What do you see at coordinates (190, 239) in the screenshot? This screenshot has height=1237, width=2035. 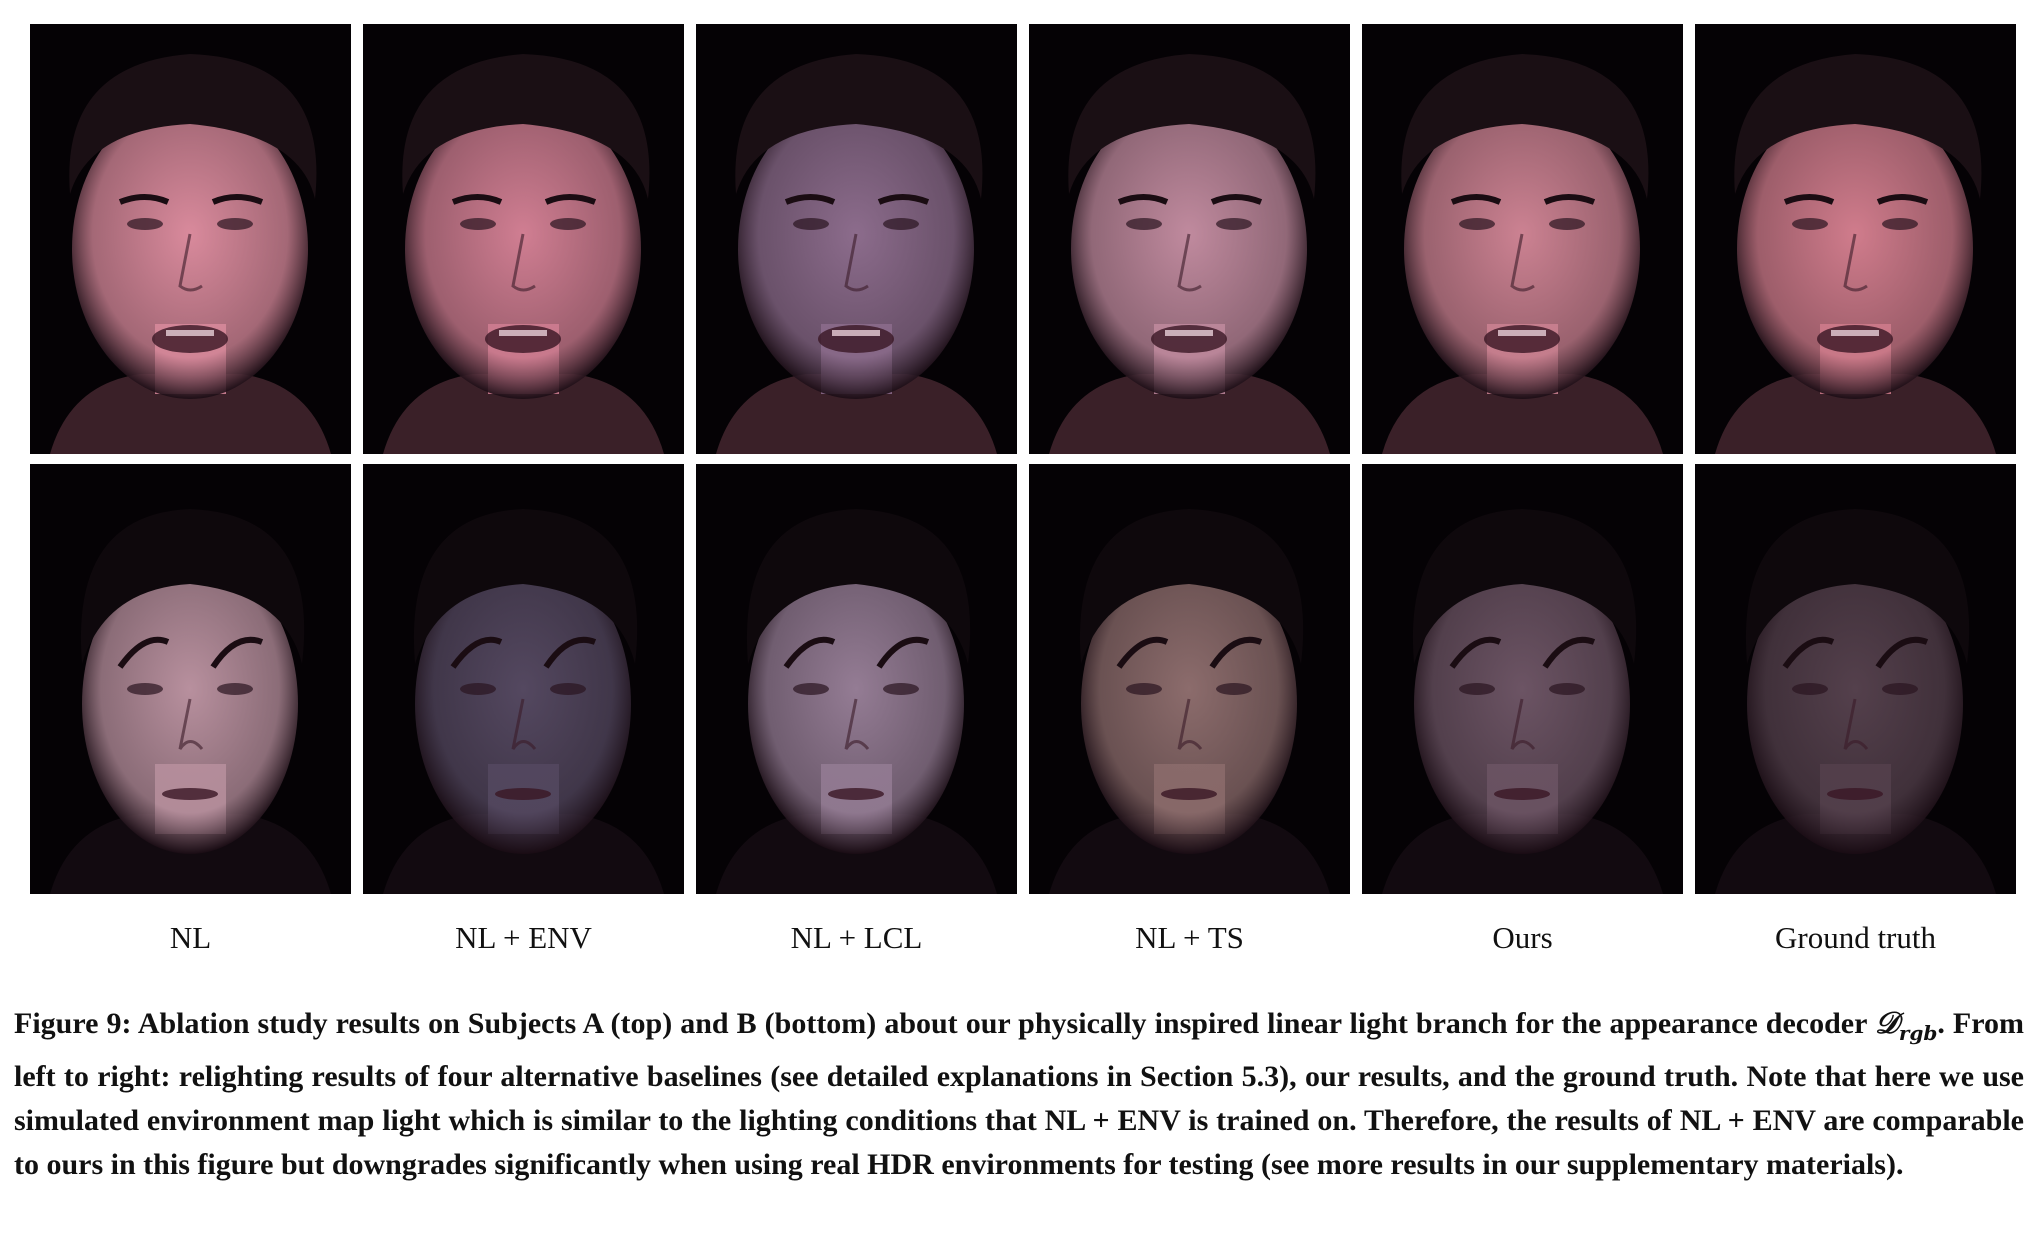 I see `image-subject-a-nl` at bounding box center [190, 239].